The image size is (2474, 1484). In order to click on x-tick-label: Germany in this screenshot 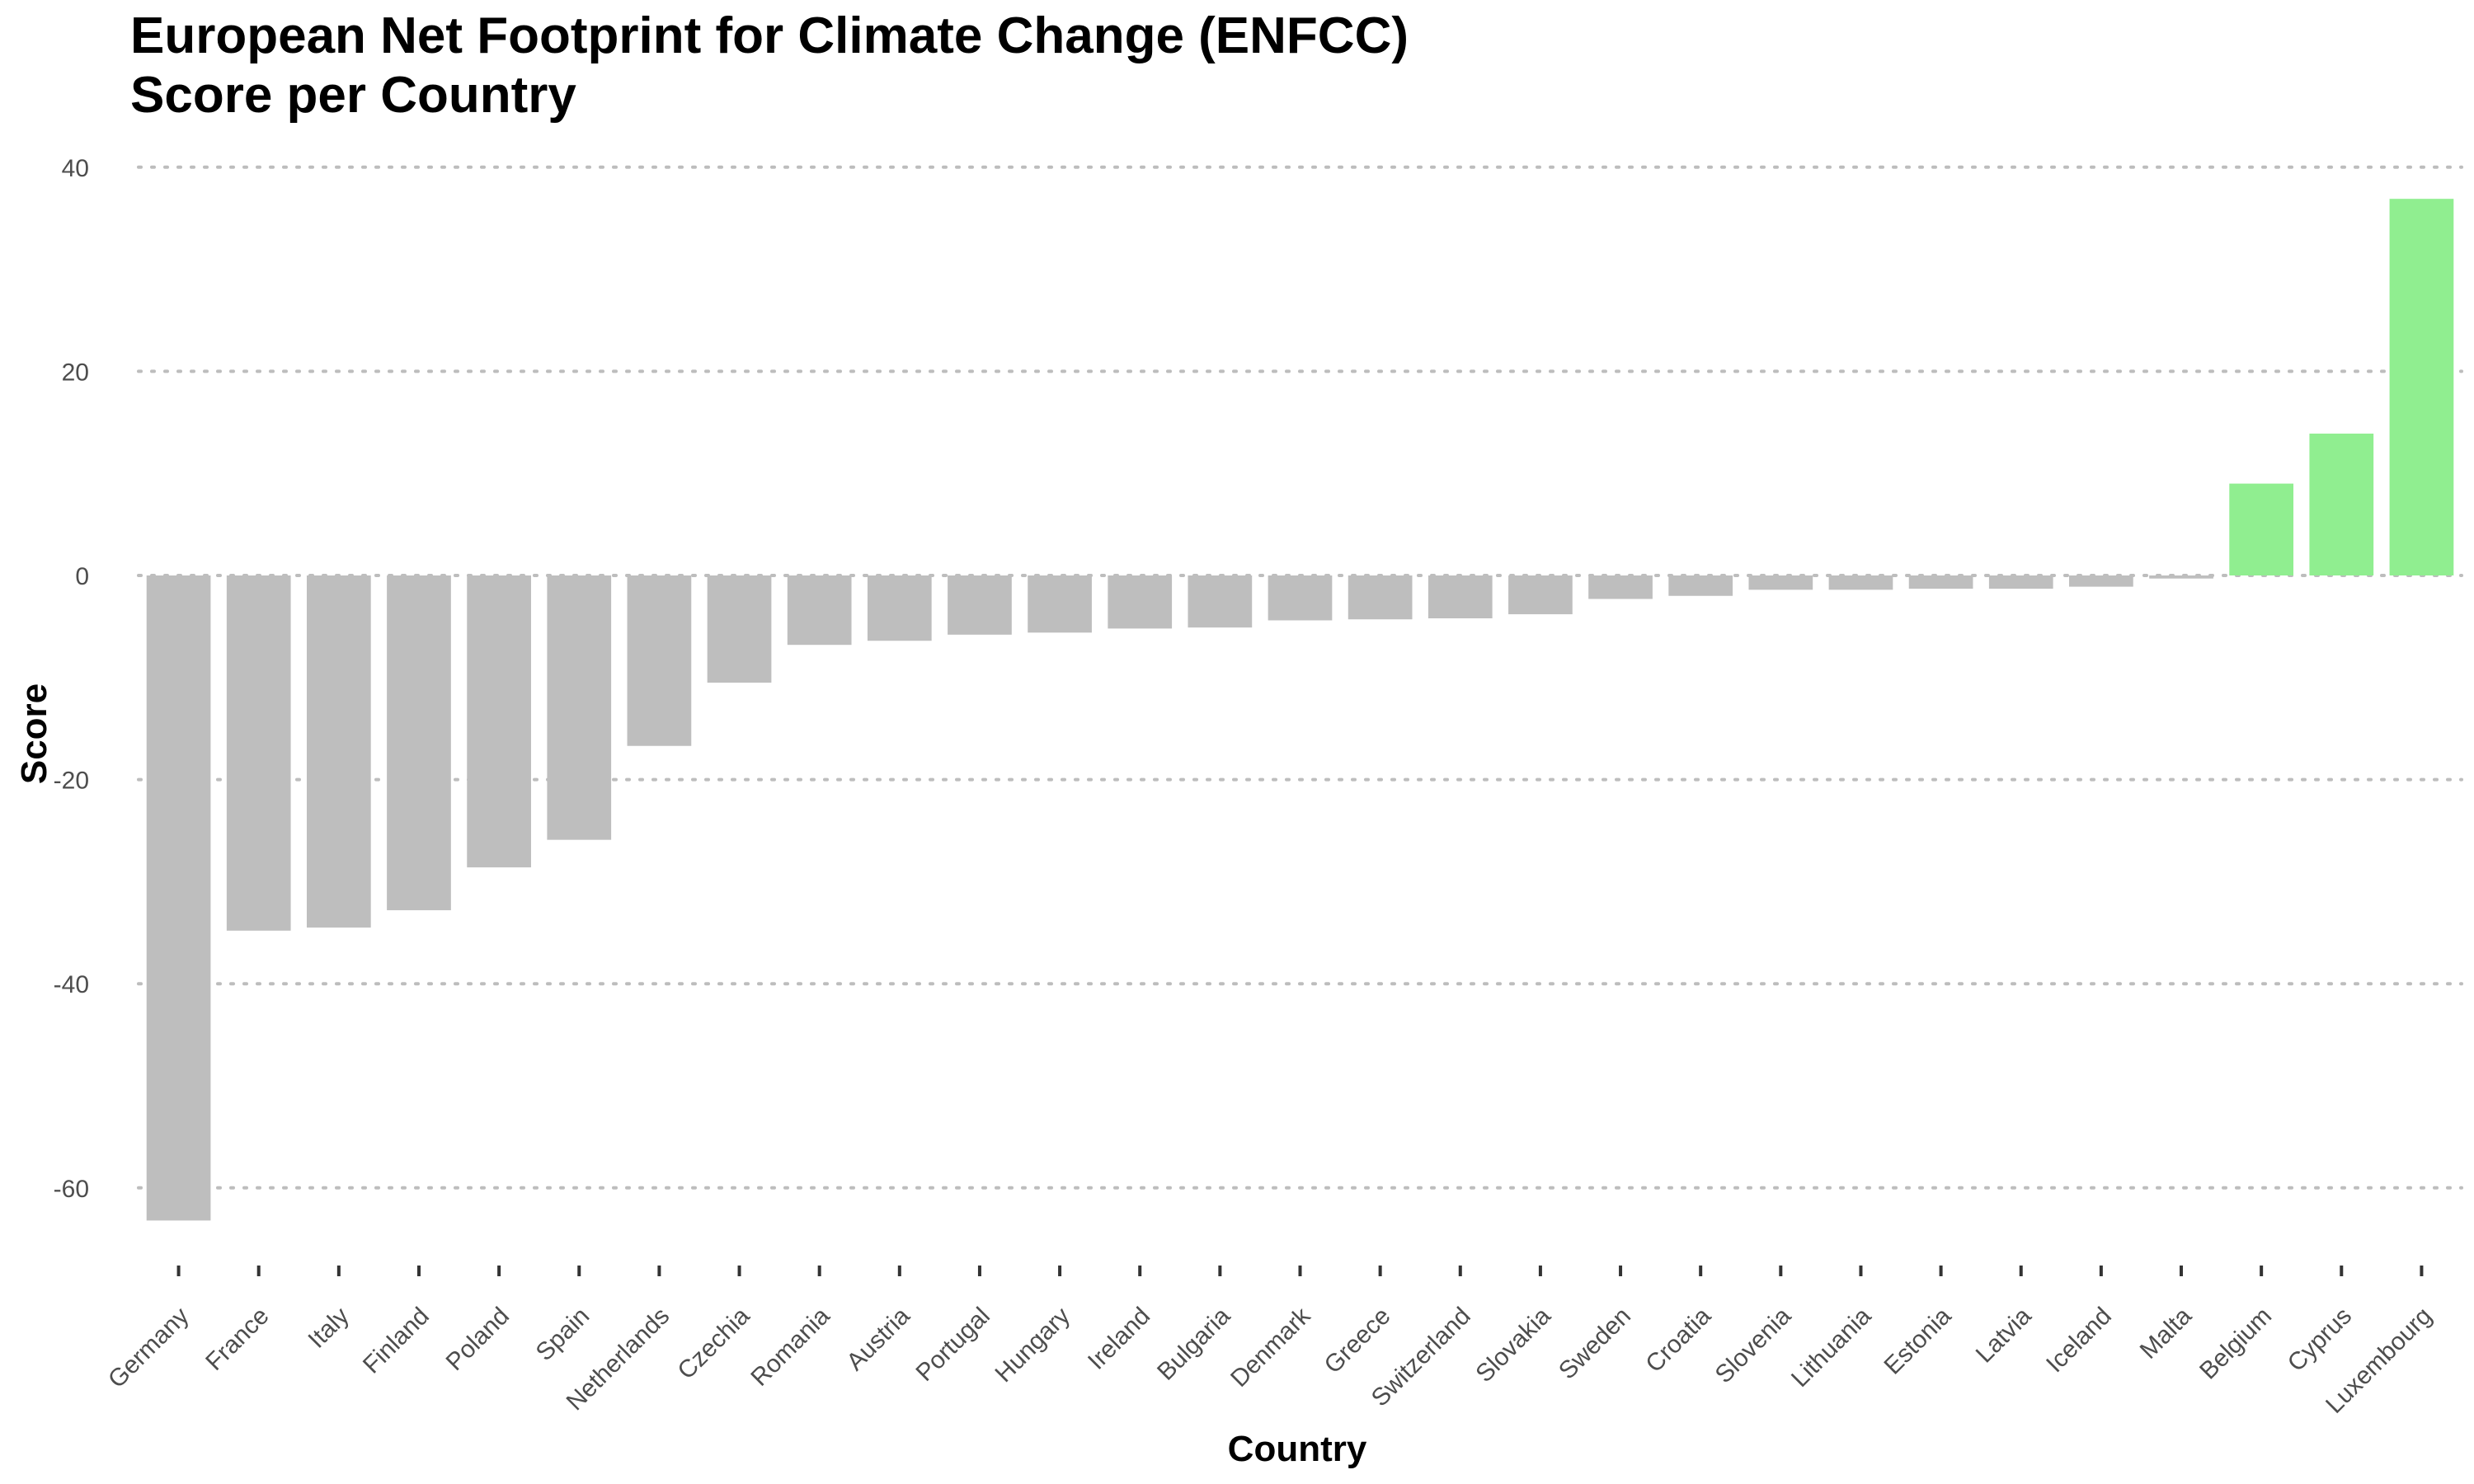, I will do `click(149, 1348)`.